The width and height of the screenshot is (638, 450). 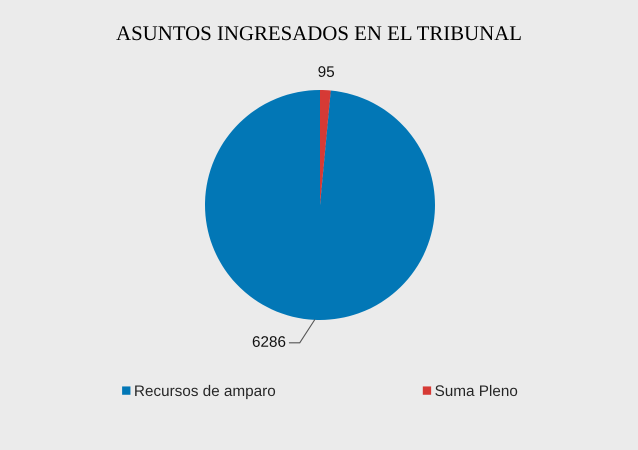 What do you see at coordinates (325, 147) in the screenshot?
I see `pie-slice` at bounding box center [325, 147].